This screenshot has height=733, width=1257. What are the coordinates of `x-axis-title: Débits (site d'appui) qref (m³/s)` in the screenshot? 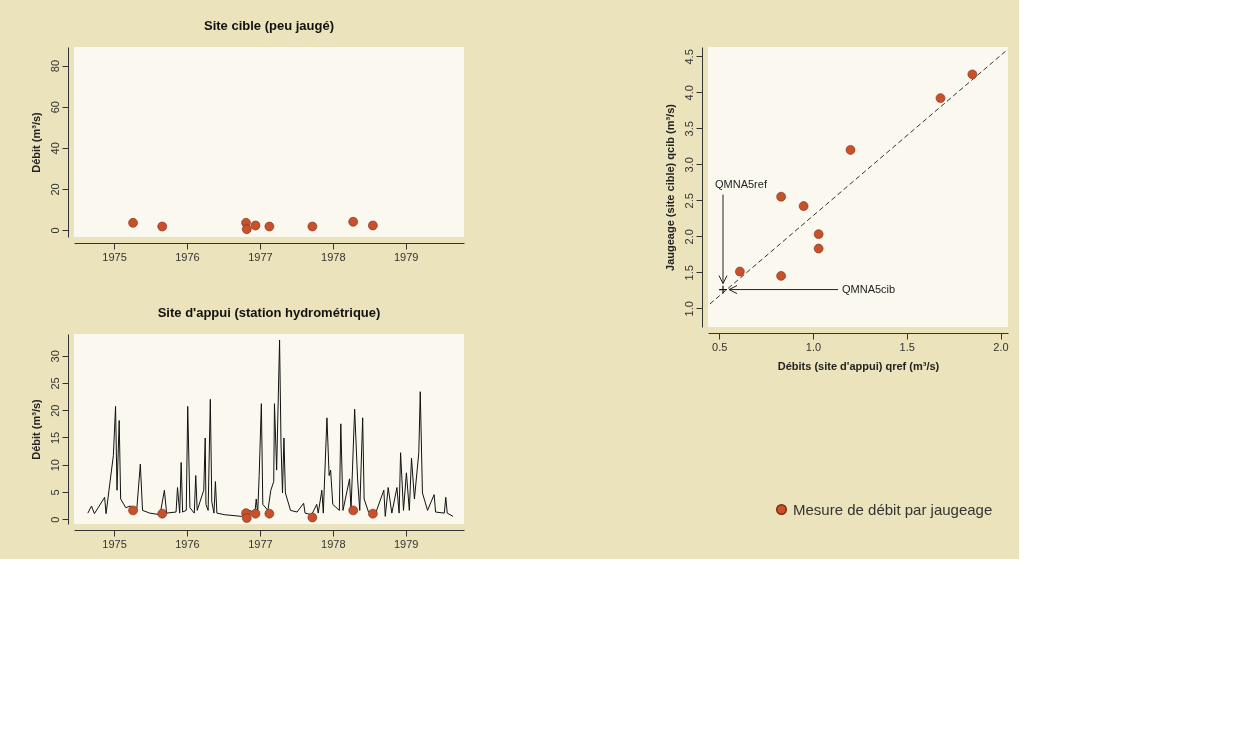 It's located at (858, 365).